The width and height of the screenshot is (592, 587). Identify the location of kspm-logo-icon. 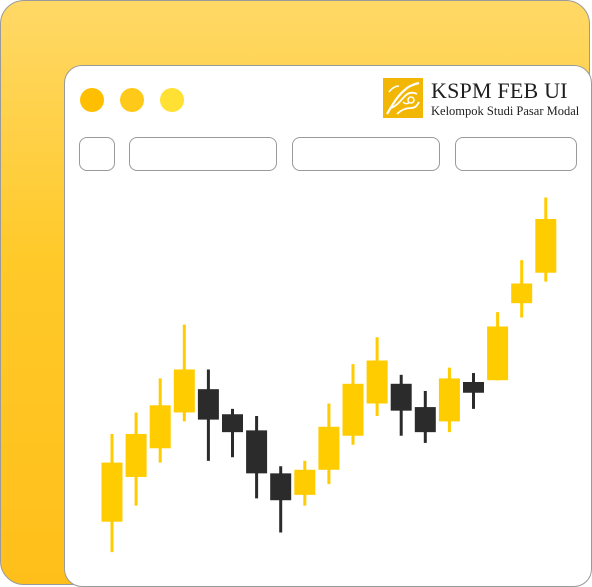
(403, 98).